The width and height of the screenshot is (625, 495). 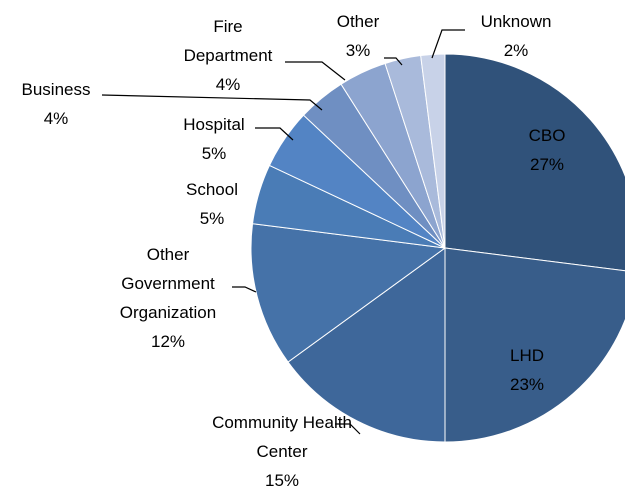 What do you see at coordinates (168, 283) in the screenshot?
I see `category-name: Other Government Organization` at bounding box center [168, 283].